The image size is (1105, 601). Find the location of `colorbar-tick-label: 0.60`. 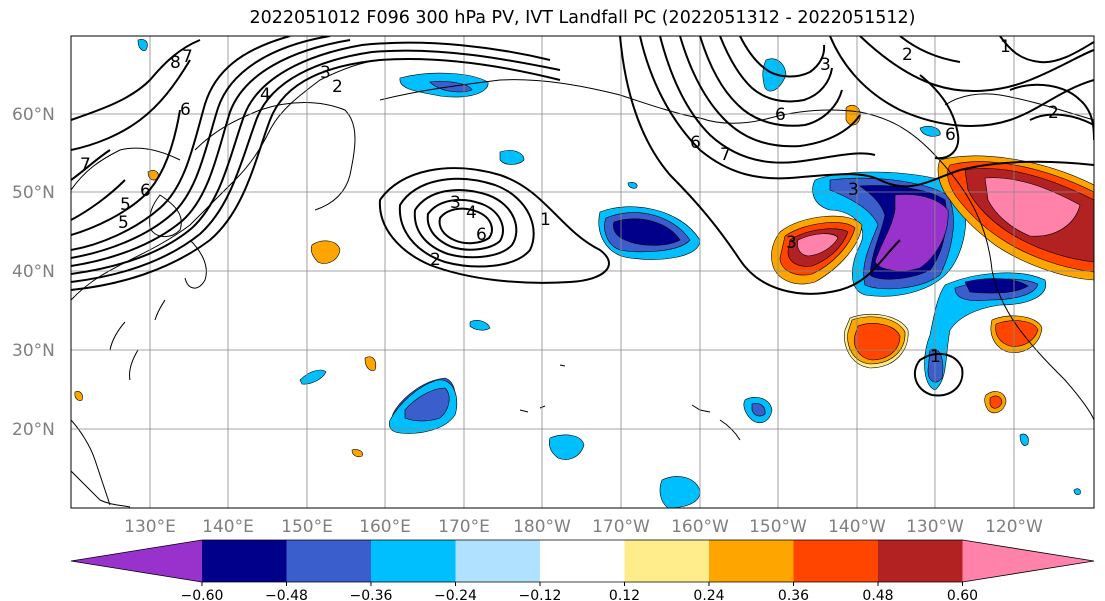

colorbar-tick-label: 0.60 is located at coordinates (962, 594).